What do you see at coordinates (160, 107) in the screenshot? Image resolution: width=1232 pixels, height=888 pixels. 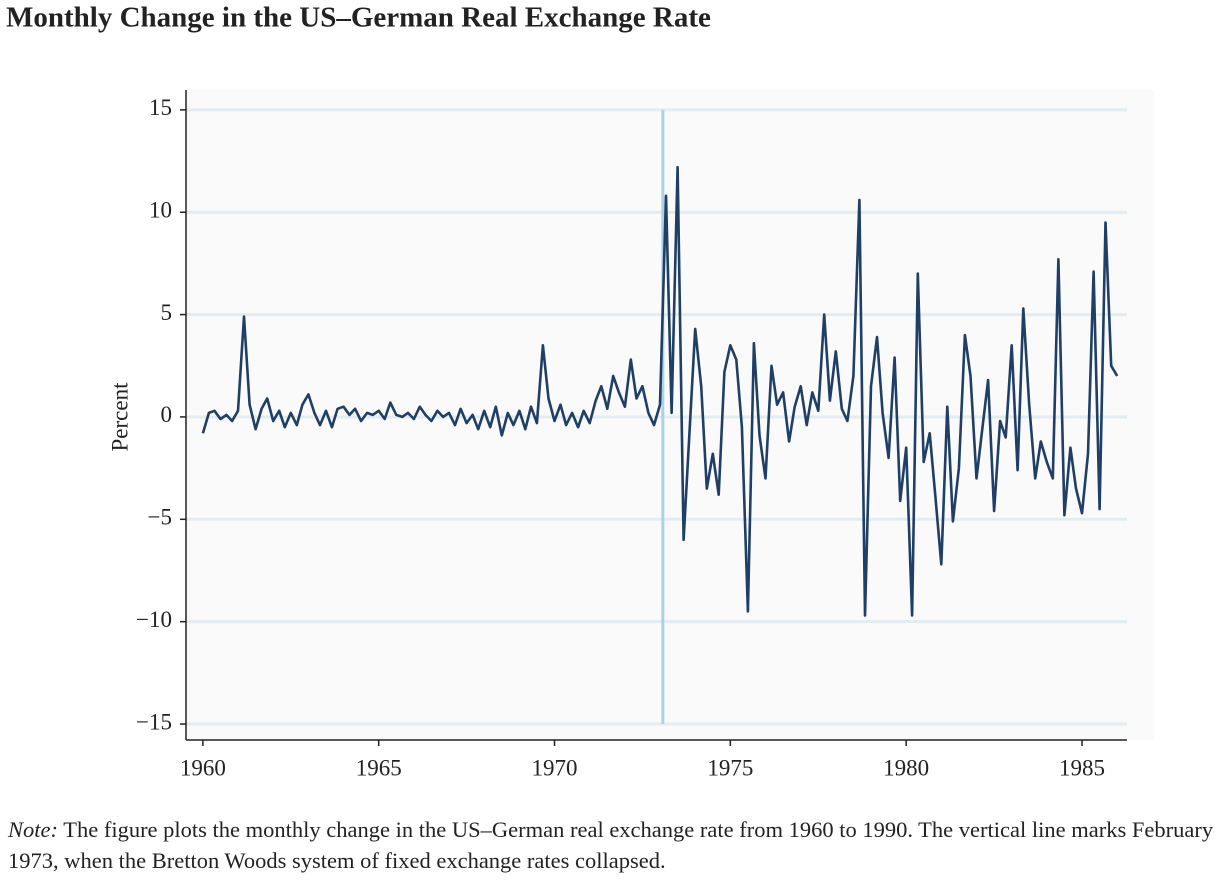 I see `y-tick-label: 15` at bounding box center [160, 107].